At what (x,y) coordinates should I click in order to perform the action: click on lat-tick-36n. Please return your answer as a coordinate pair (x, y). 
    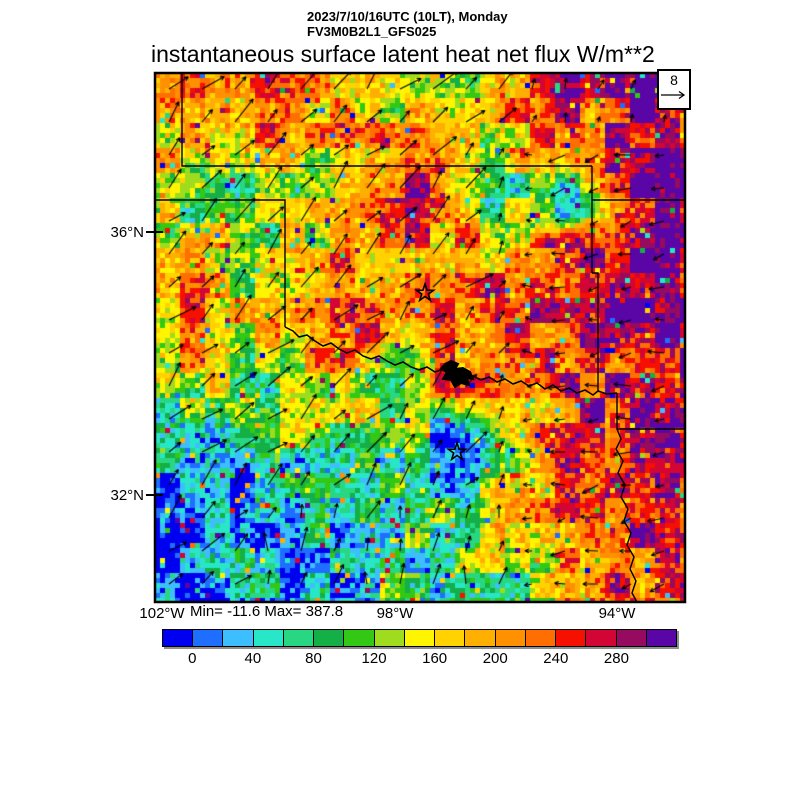
    Looking at the image, I should click on (154, 232).